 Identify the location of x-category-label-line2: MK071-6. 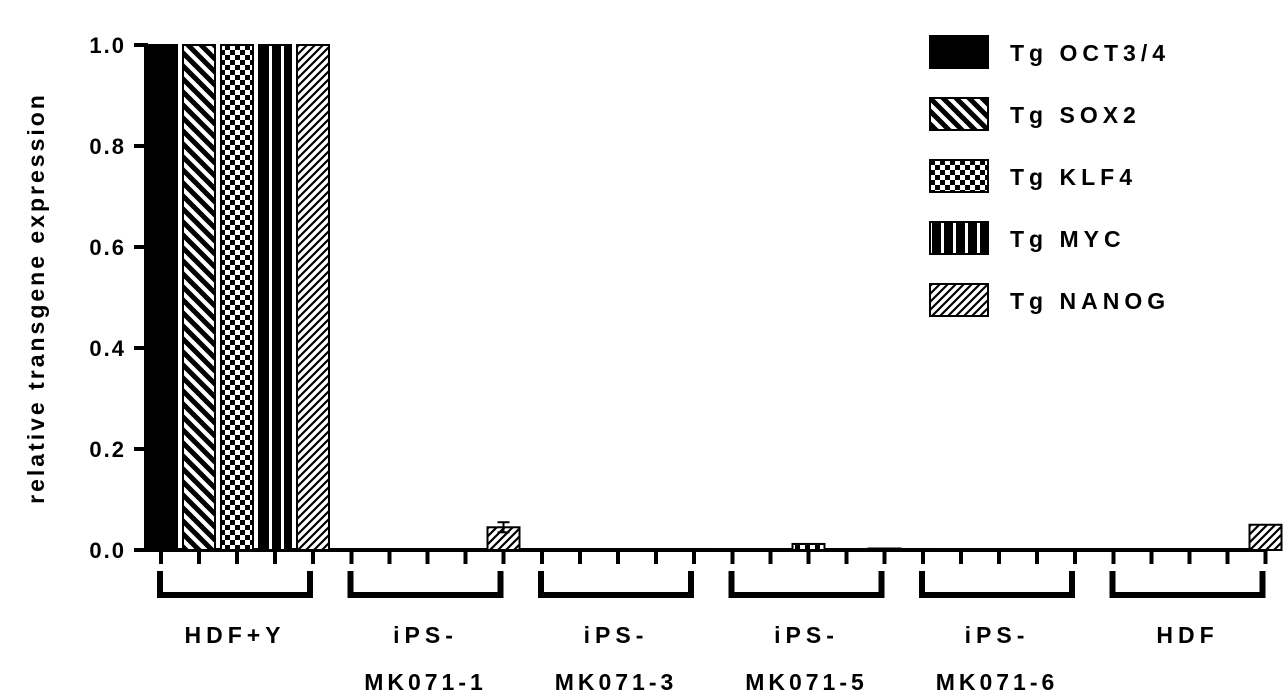
(997, 682).